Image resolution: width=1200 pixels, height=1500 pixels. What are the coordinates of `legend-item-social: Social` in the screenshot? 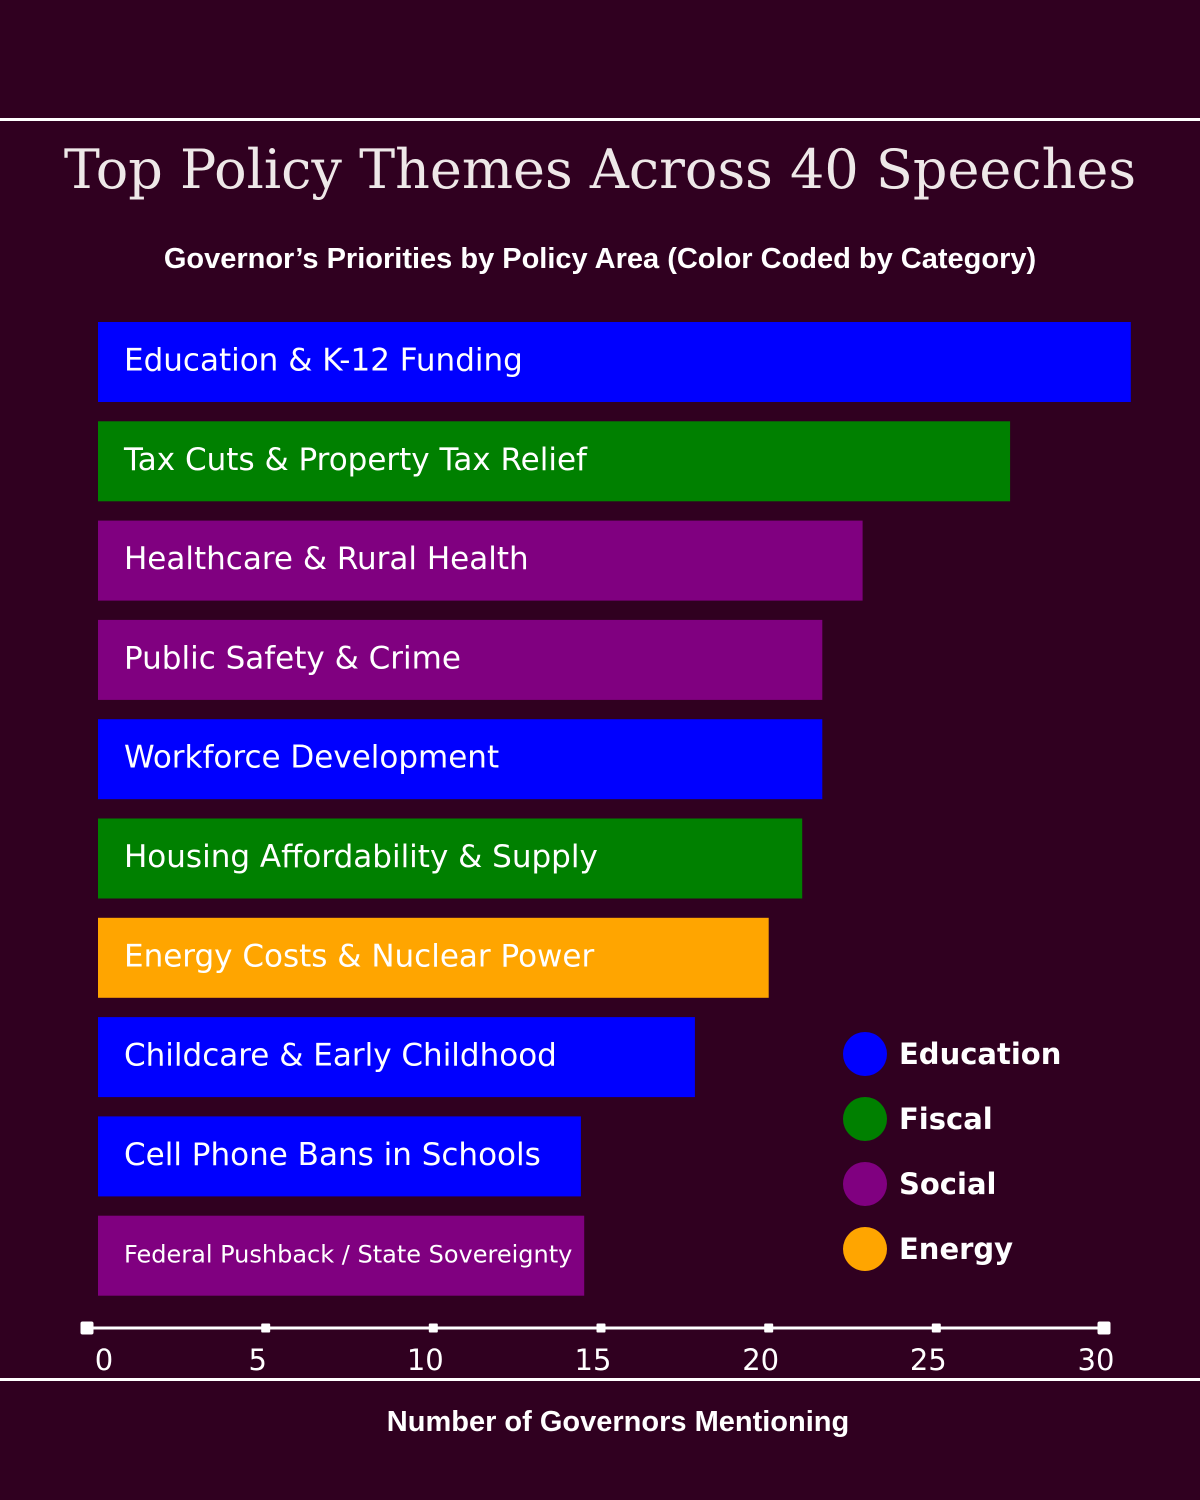 It's located at (993, 1184).